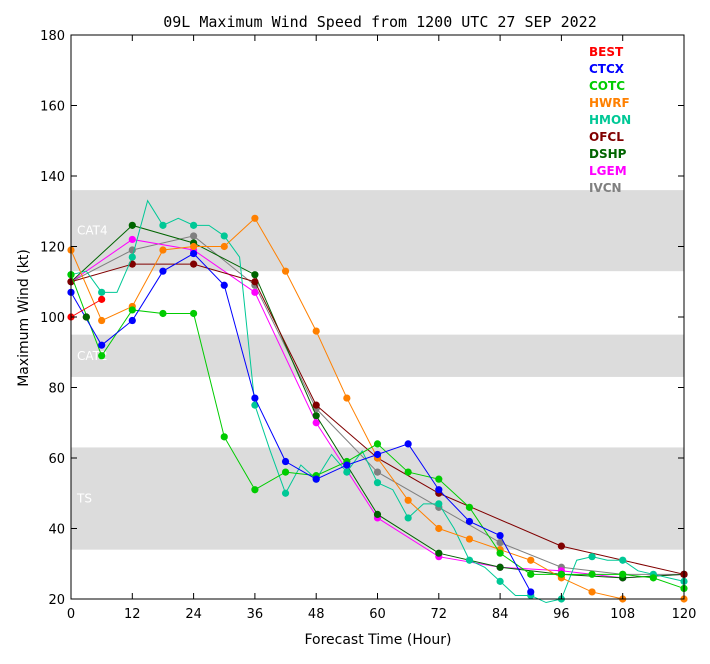 This screenshot has height=664, width=710. What do you see at coordinates (255, 614) in the screenshot?
I see `x-tick-label: 36` at bounding box center [255, 614].